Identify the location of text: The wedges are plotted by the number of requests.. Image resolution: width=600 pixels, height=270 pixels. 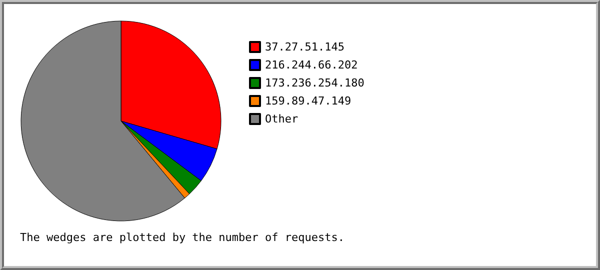
(182, 237).